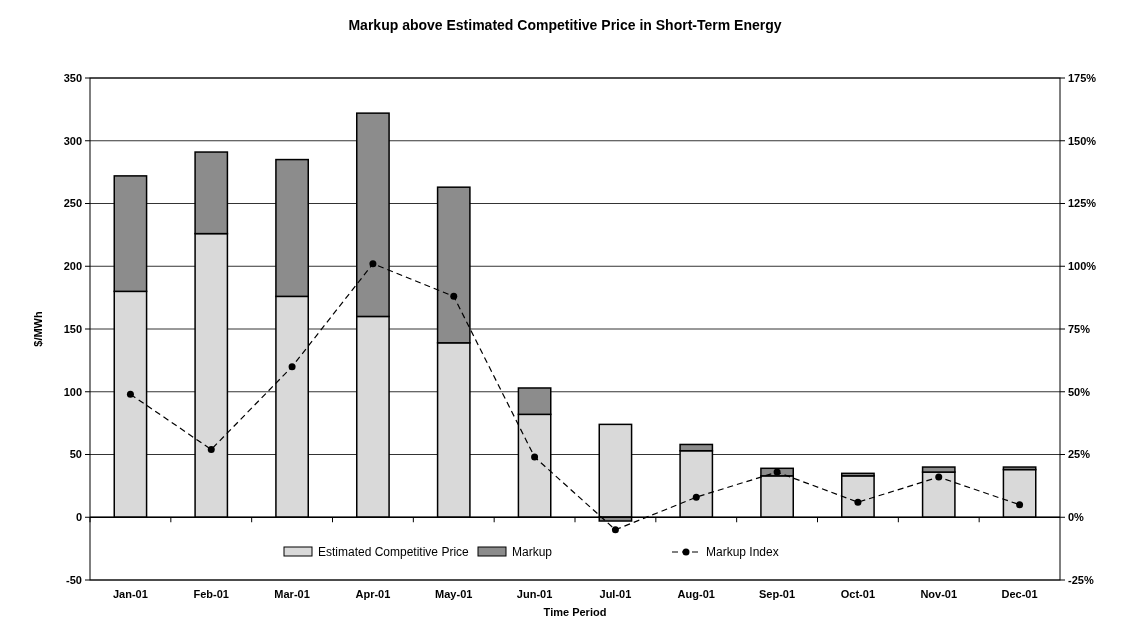  What do you see at coordinates (1082, 140) in the screenshot?
I see `y2-tick-label: 150%` at bounding box center [1082, 140].